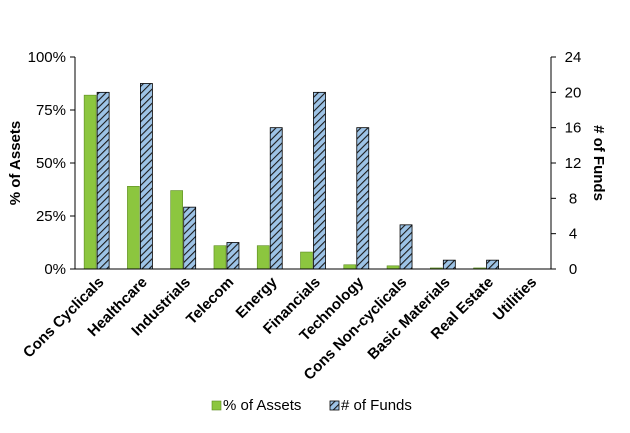 The image size is (630, 433). I want to click on y-right-tick-label-4: 16, so click(573, 128).